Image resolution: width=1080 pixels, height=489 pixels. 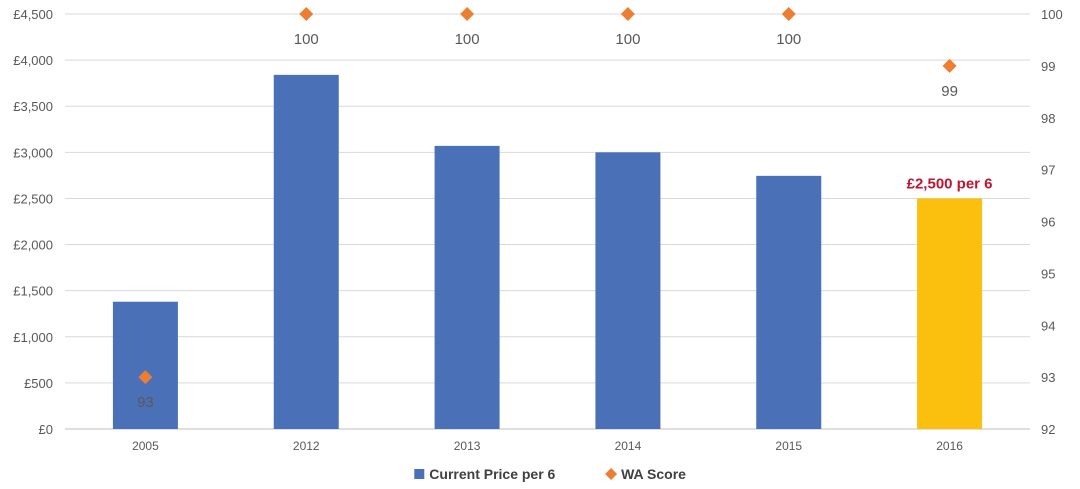 I want to click on y-tick-label: £3,500, so click(x=33, y=106).